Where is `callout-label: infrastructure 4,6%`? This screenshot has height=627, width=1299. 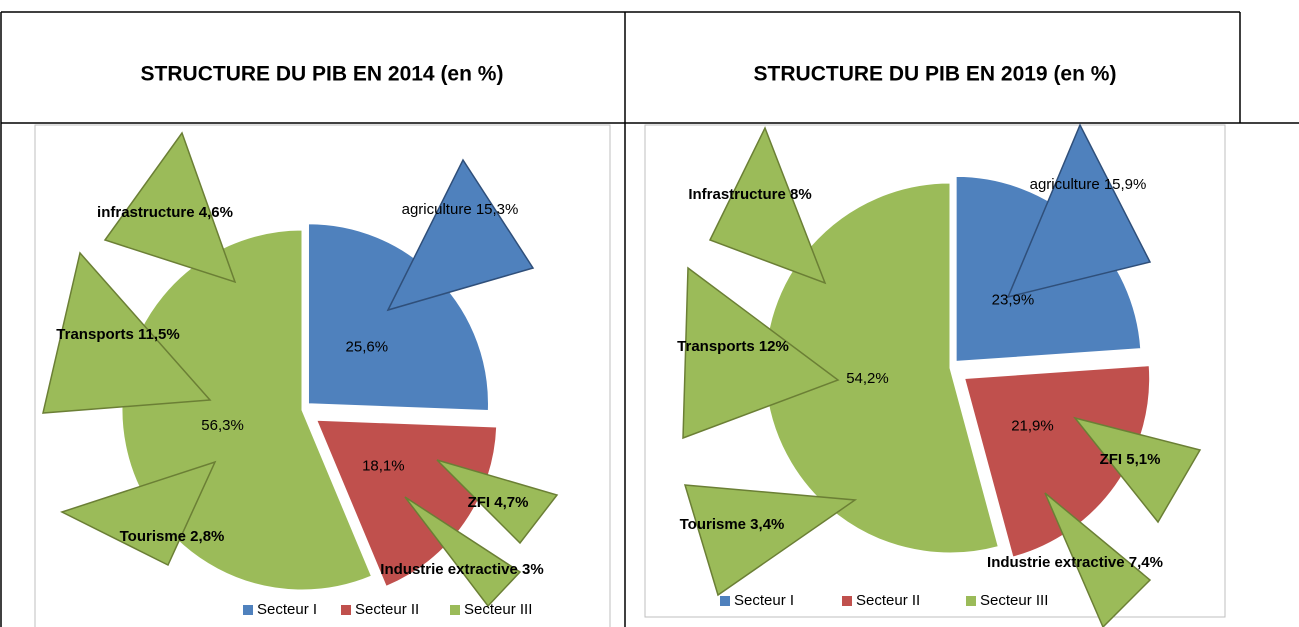
callout-label: infrastructure 4,6% is located at coordinates (165, 212).